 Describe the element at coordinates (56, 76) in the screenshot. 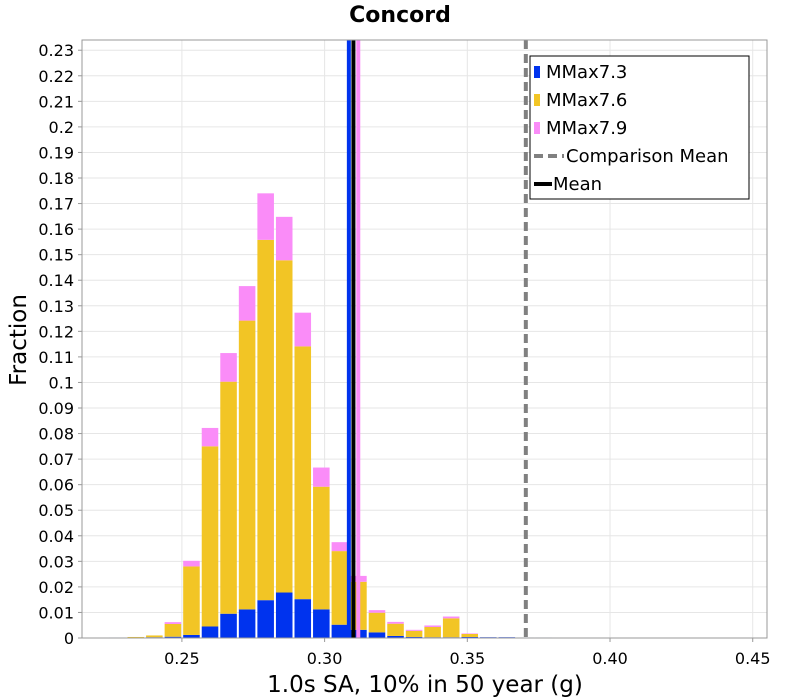

I see `y-tick-label: 0.22` at that location.